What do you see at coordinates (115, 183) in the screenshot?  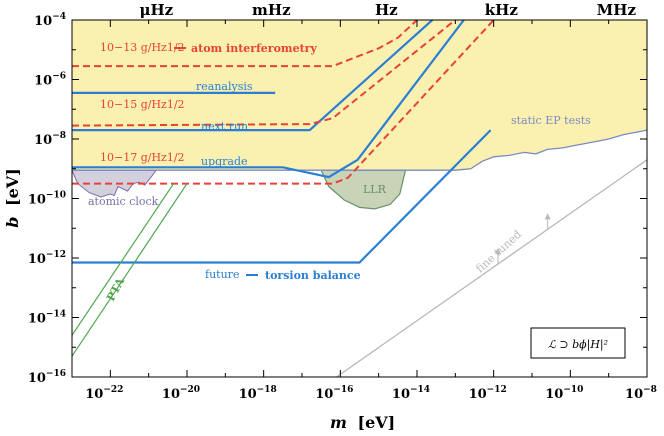 I see `atomic-clock-region` at bounding box center [115, 183].